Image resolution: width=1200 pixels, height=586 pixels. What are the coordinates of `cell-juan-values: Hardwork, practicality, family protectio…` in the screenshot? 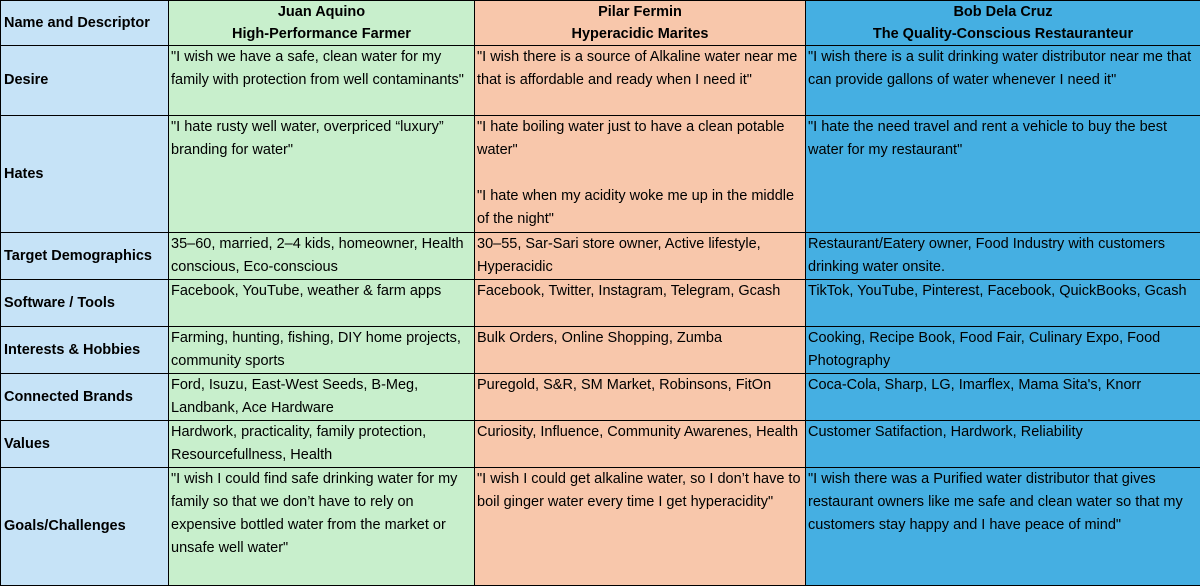 It's located at (322, 444).